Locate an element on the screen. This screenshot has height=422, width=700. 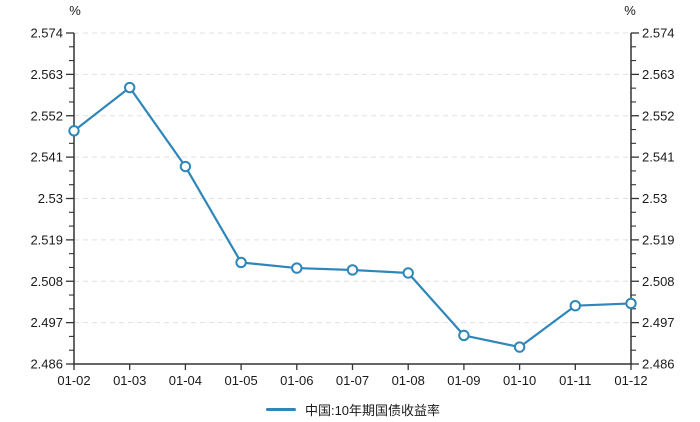
x-tick-label: 01-03 is located at coordinates (129, 380).